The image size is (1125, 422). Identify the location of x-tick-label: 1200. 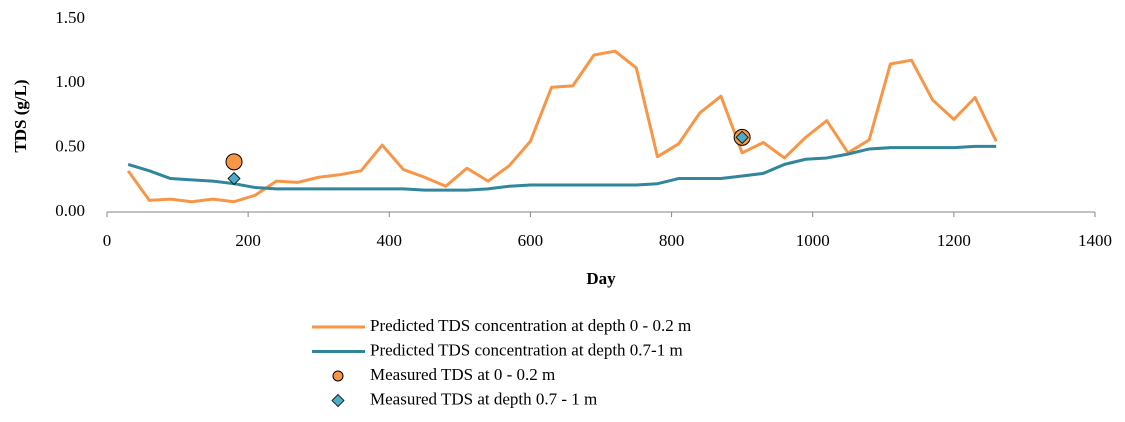
(954, 240).